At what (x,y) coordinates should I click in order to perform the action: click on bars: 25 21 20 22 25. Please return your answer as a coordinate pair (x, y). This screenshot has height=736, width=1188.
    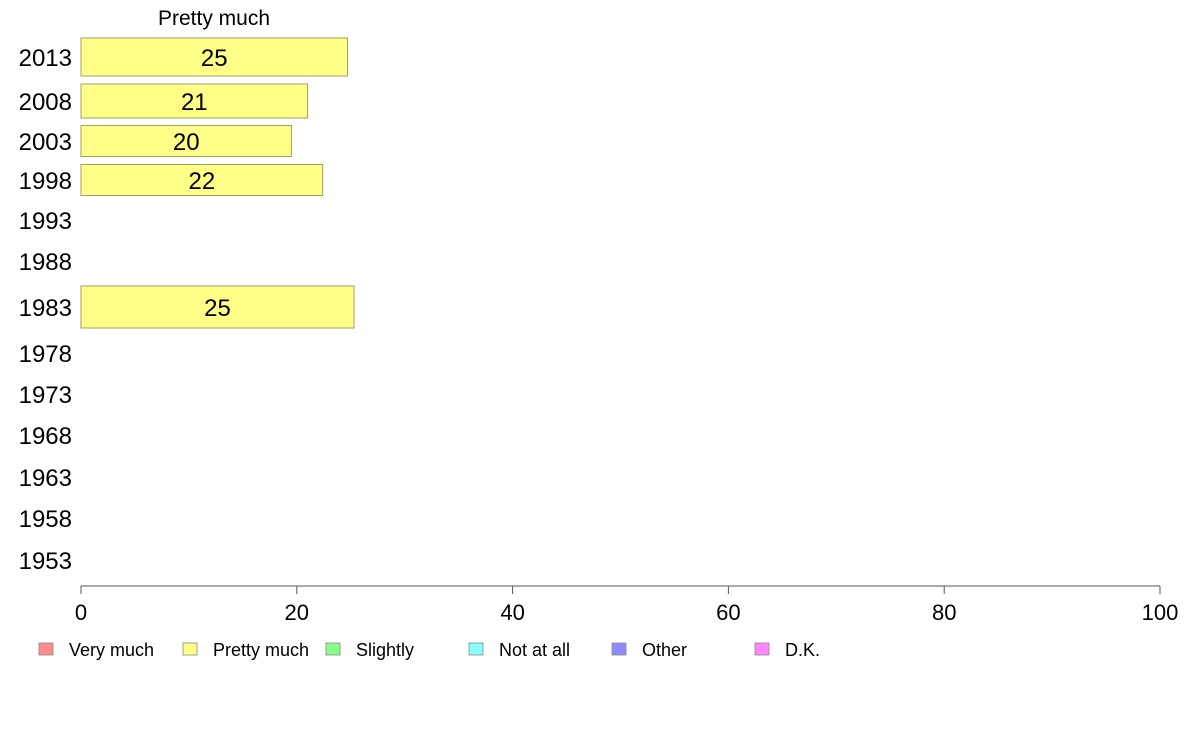
    Looking at the image, I should click on (217, 183).